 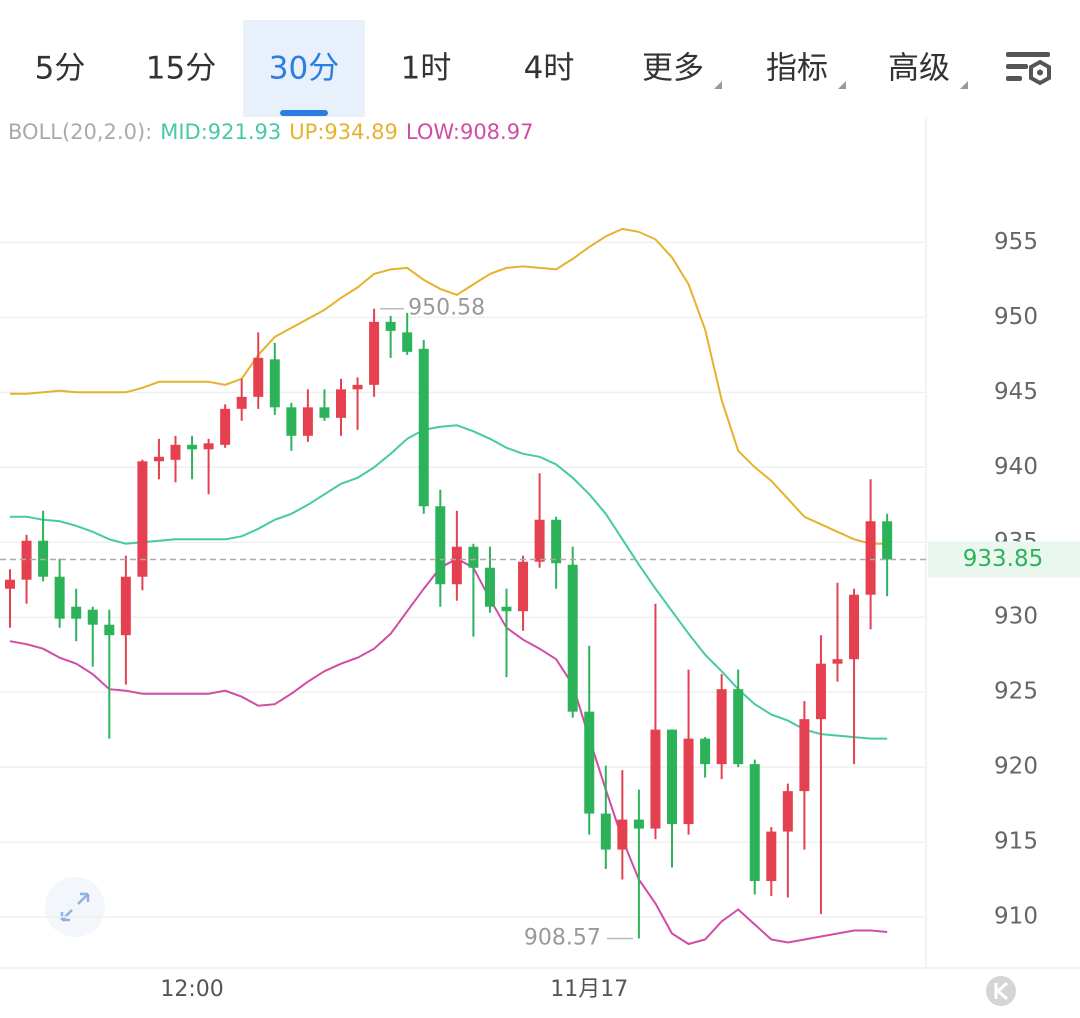 I want to click on max-label: 950.58, so click(x=446, y=308).